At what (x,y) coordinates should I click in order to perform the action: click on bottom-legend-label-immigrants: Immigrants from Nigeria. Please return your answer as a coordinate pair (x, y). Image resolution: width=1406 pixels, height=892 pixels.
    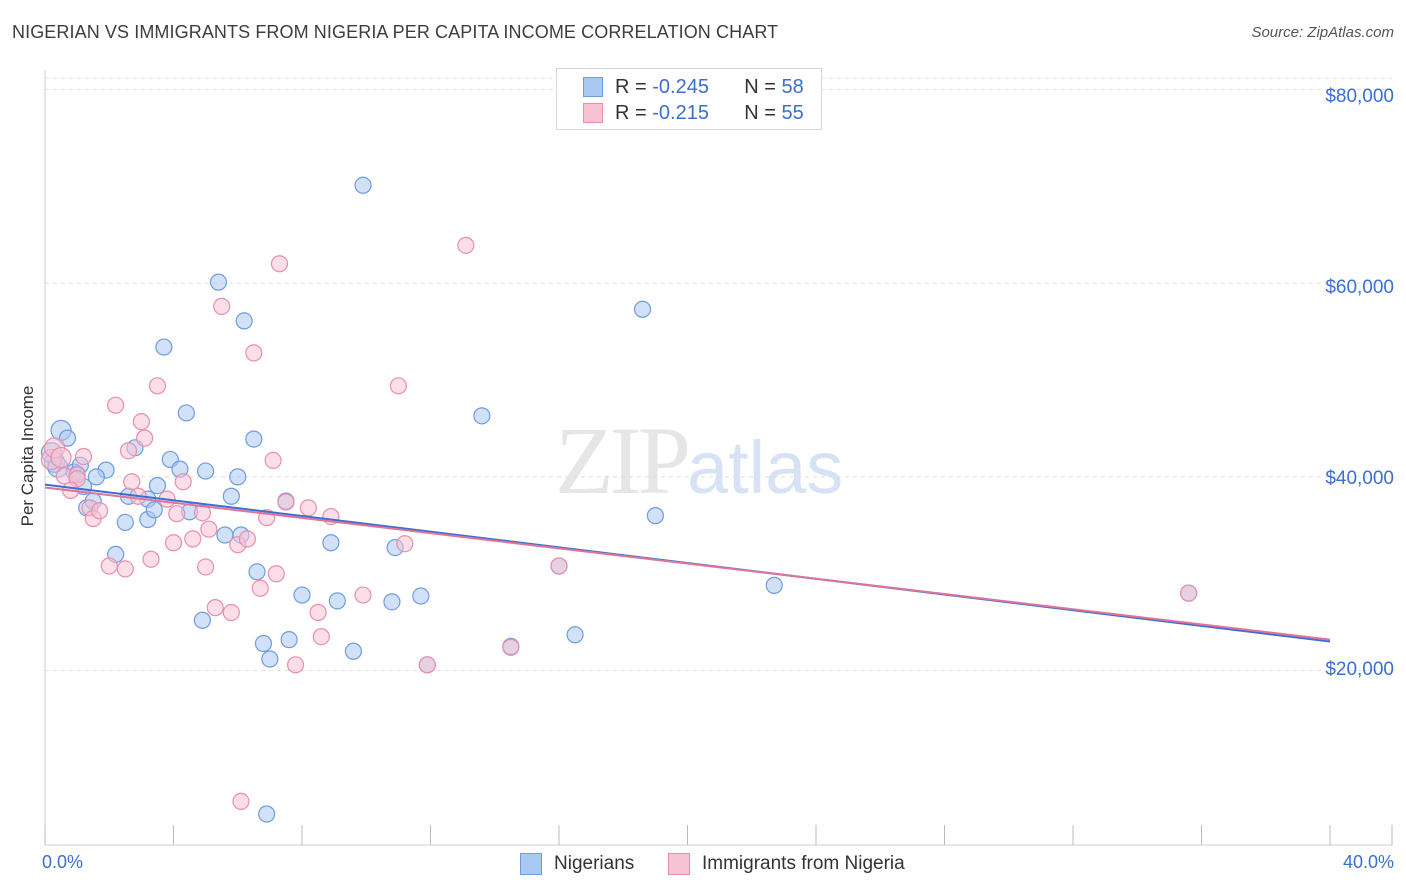
    Looking at the image, I should click on (803, 863).